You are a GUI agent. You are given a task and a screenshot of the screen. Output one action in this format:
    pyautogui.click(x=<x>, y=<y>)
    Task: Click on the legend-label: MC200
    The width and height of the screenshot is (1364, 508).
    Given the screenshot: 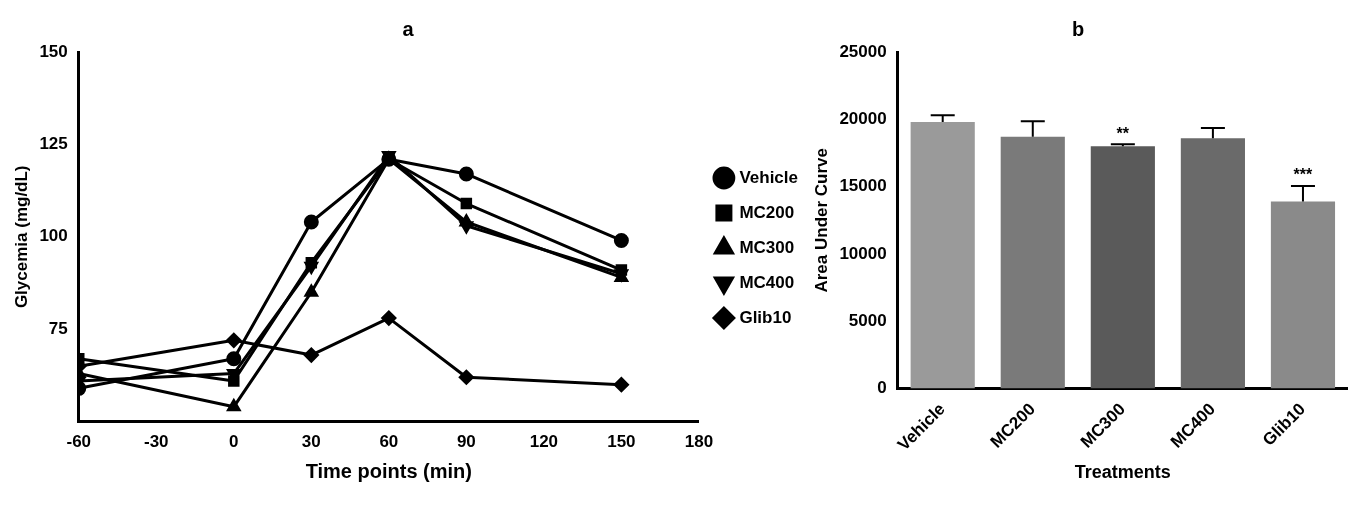 What is the action you would take?
    pyautogui.click(x=767, y=212)
    